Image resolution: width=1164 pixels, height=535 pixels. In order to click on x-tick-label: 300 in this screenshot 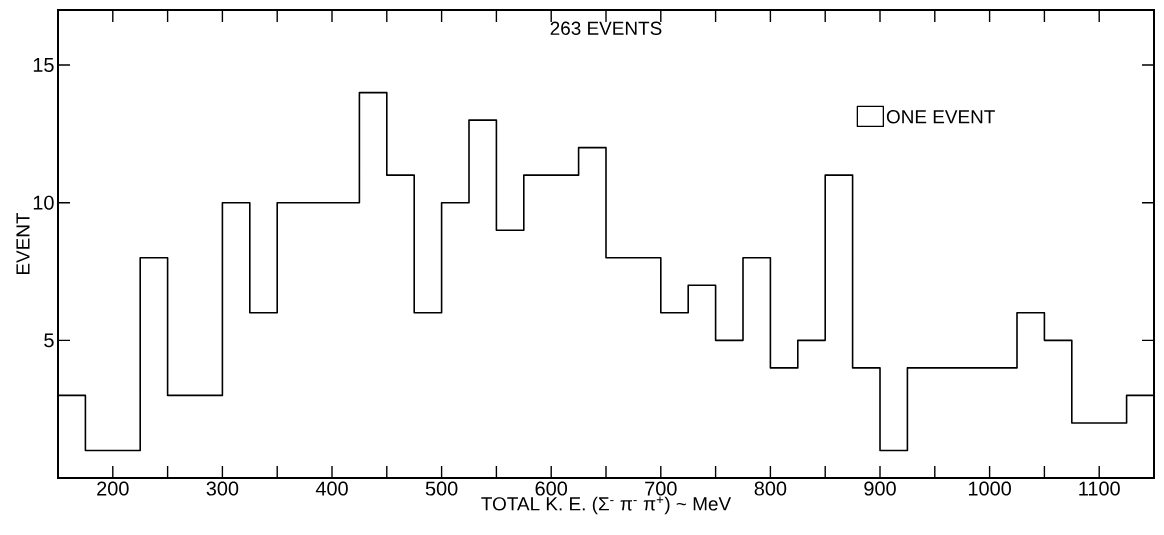, I will do `click(222, 488)`.